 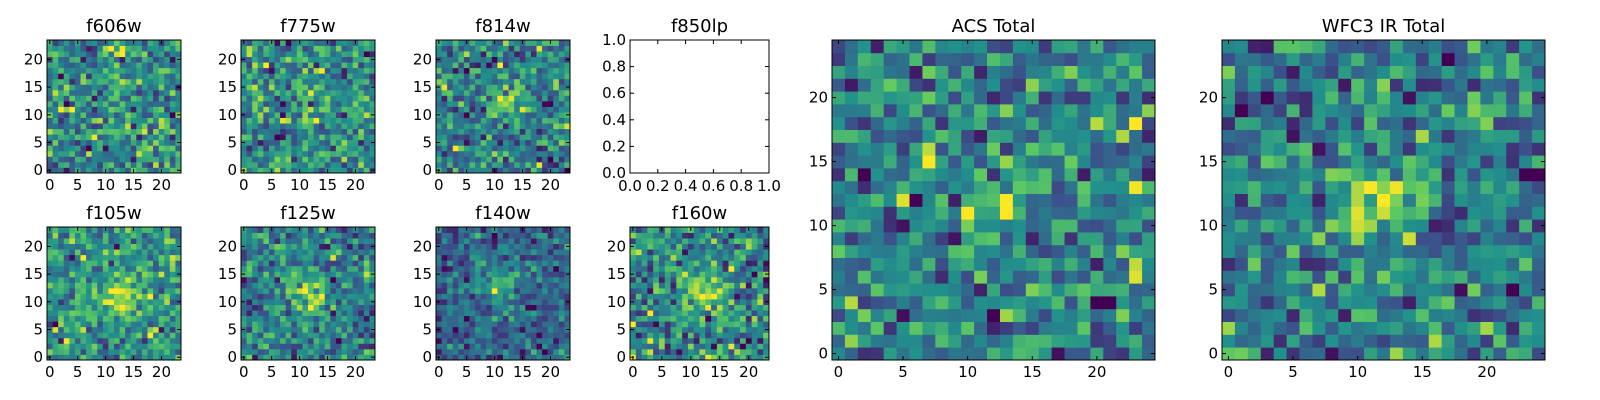 I want to click on axes-frame, so click(x=699, y=106).